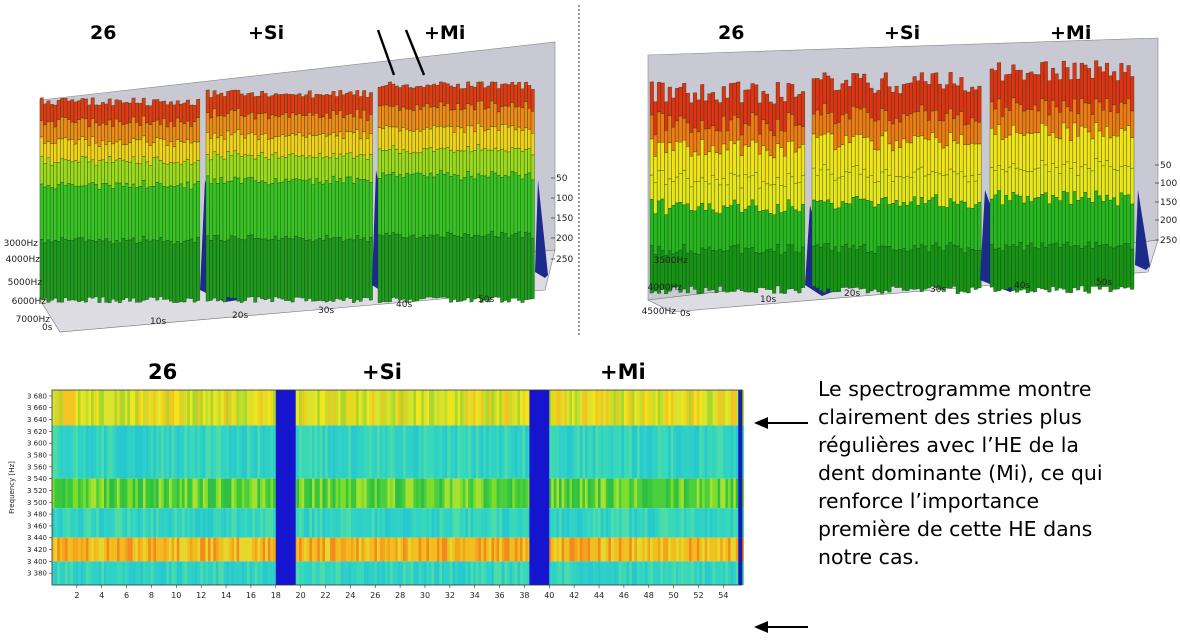 This screenshot has width=1180, height=640. Describe the element at coordinates (266, 33) in the screenshot. I see `condition-label-si: +Si` at that location.